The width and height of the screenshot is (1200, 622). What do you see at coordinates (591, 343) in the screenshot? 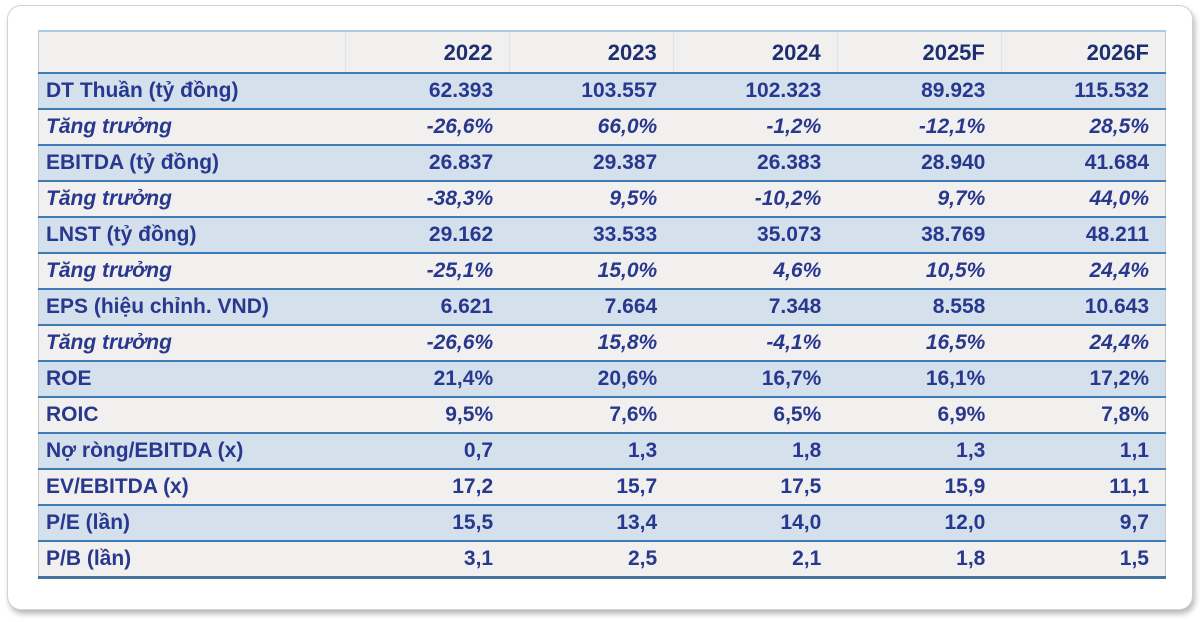
I see `cell-value: 15,8%` at bounding box center [591, 343].